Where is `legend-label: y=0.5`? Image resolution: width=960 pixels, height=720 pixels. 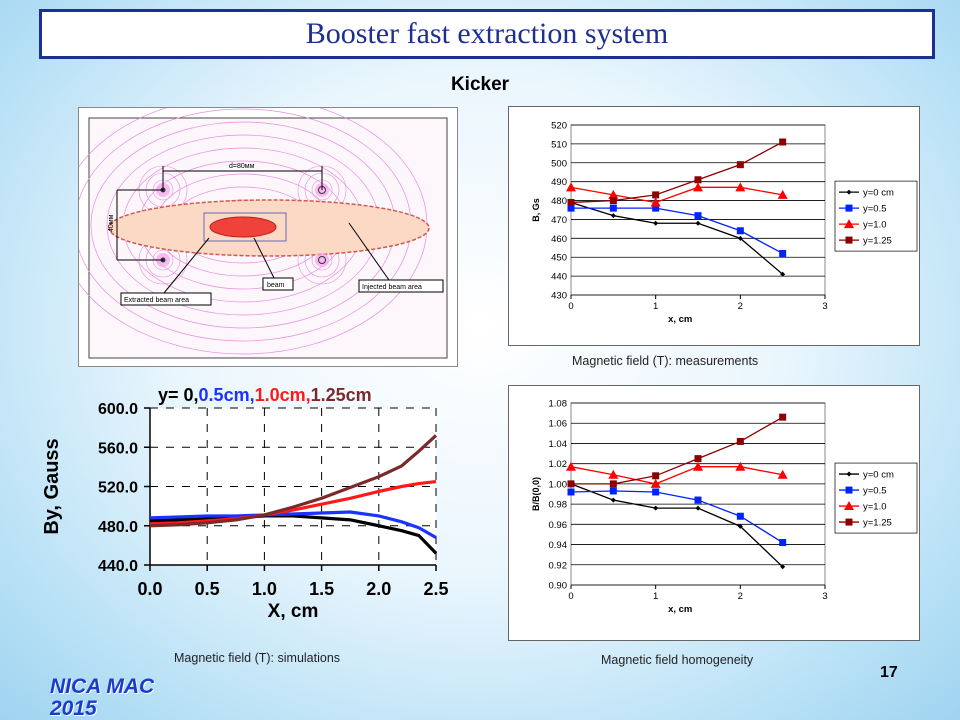 legend-label: y=0.5 is located at coordinates (875, 209).